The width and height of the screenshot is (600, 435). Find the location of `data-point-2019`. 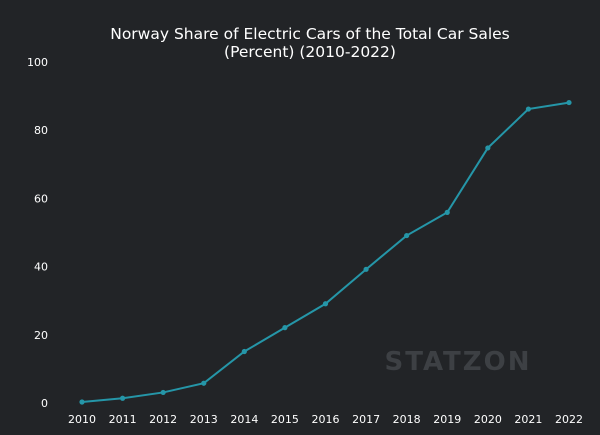

data-point-2019 is located at coordinates (447, 212).